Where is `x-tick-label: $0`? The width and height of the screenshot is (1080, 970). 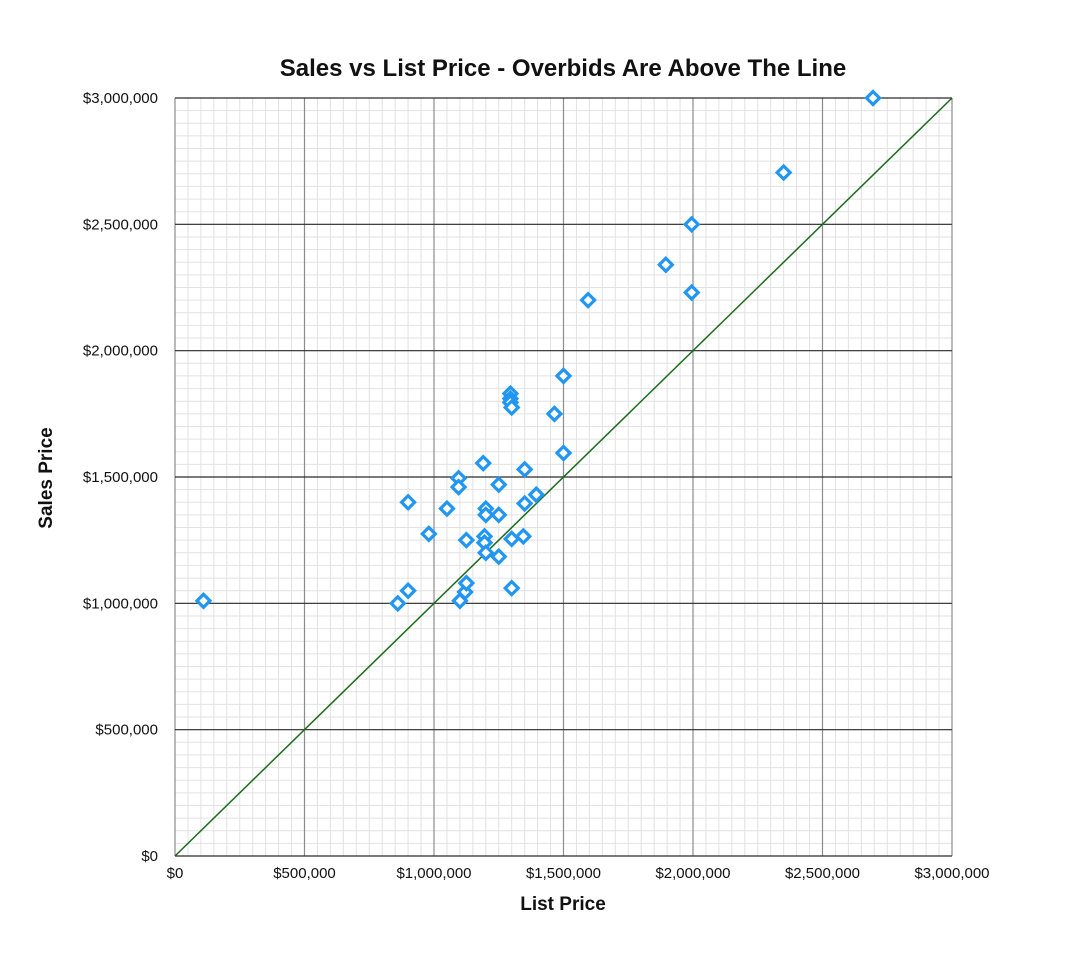
x-tick-label: $0 is located at coordinates (175, 873).